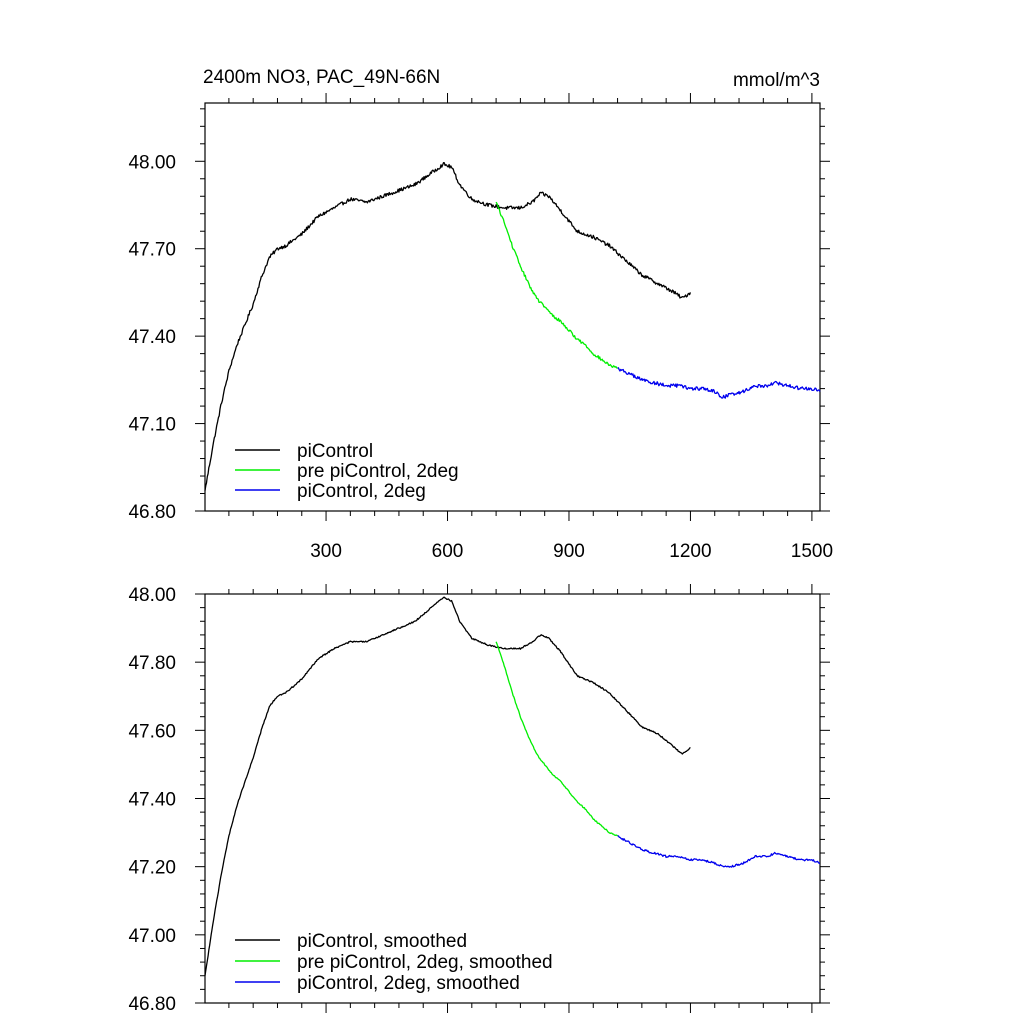  What do you see at coordinates (152, 731) in the screenshot?
I see `y-tick-label: 47.60` at bounding box center [152, 731].